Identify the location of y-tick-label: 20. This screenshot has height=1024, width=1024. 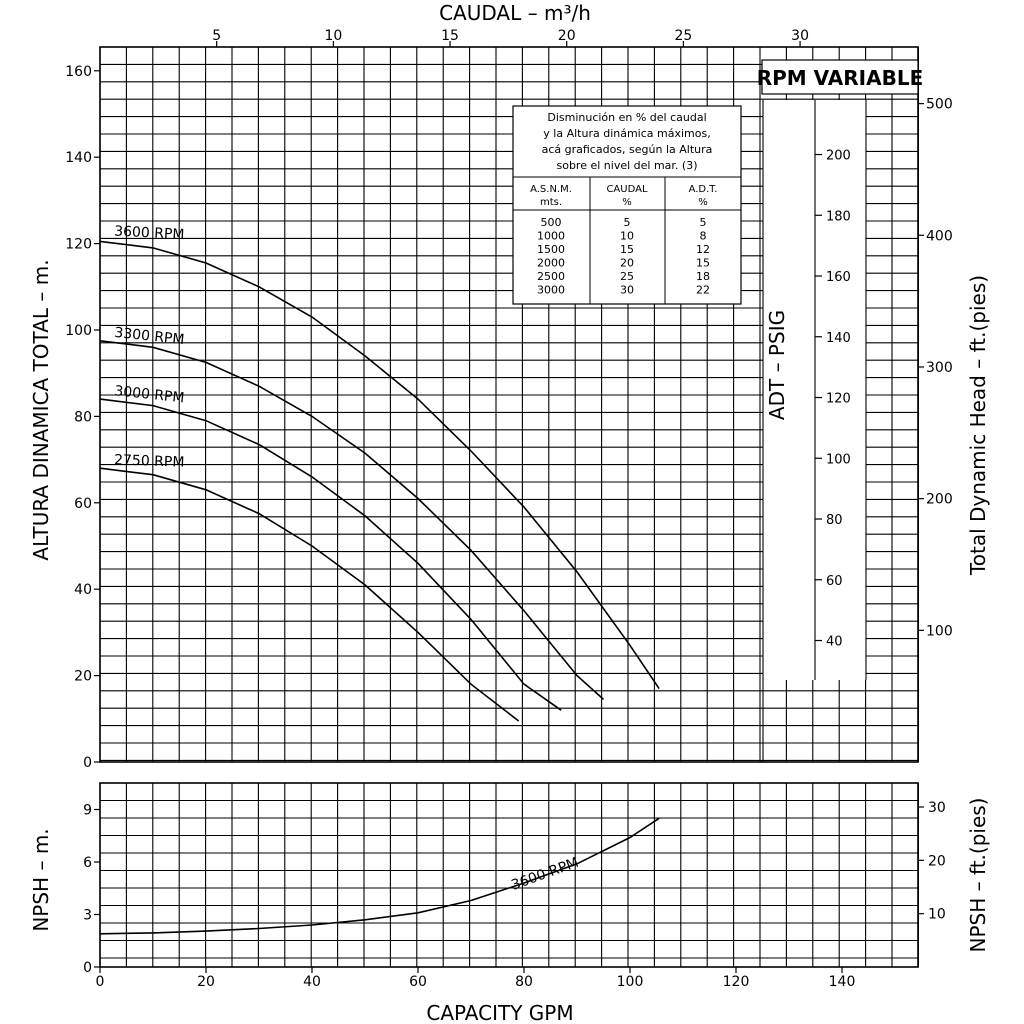
(83, 677).